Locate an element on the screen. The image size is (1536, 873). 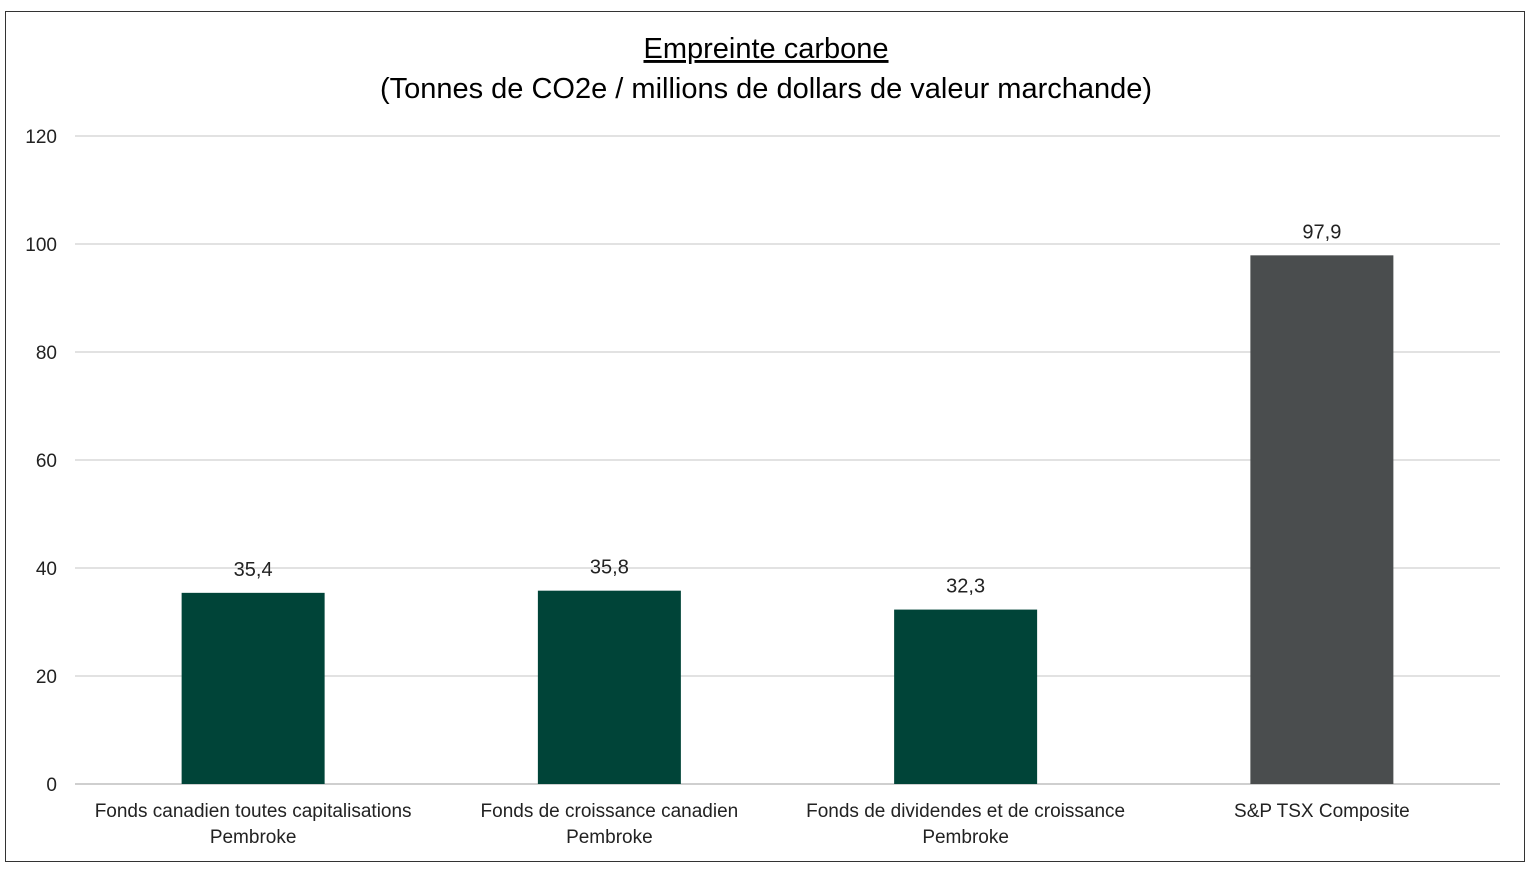
chart-title: Empreinte carbone is located at coordinates (765, 49).